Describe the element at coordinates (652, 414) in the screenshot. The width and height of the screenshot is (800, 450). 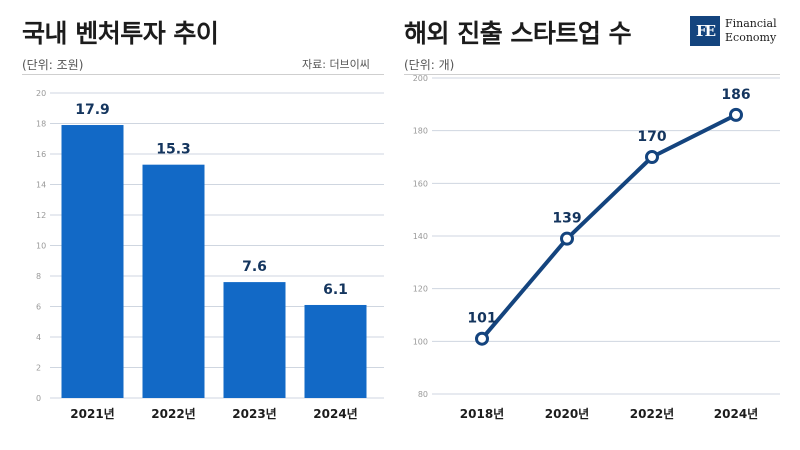
I see `line-x-tick-label: 2022년` at that location.